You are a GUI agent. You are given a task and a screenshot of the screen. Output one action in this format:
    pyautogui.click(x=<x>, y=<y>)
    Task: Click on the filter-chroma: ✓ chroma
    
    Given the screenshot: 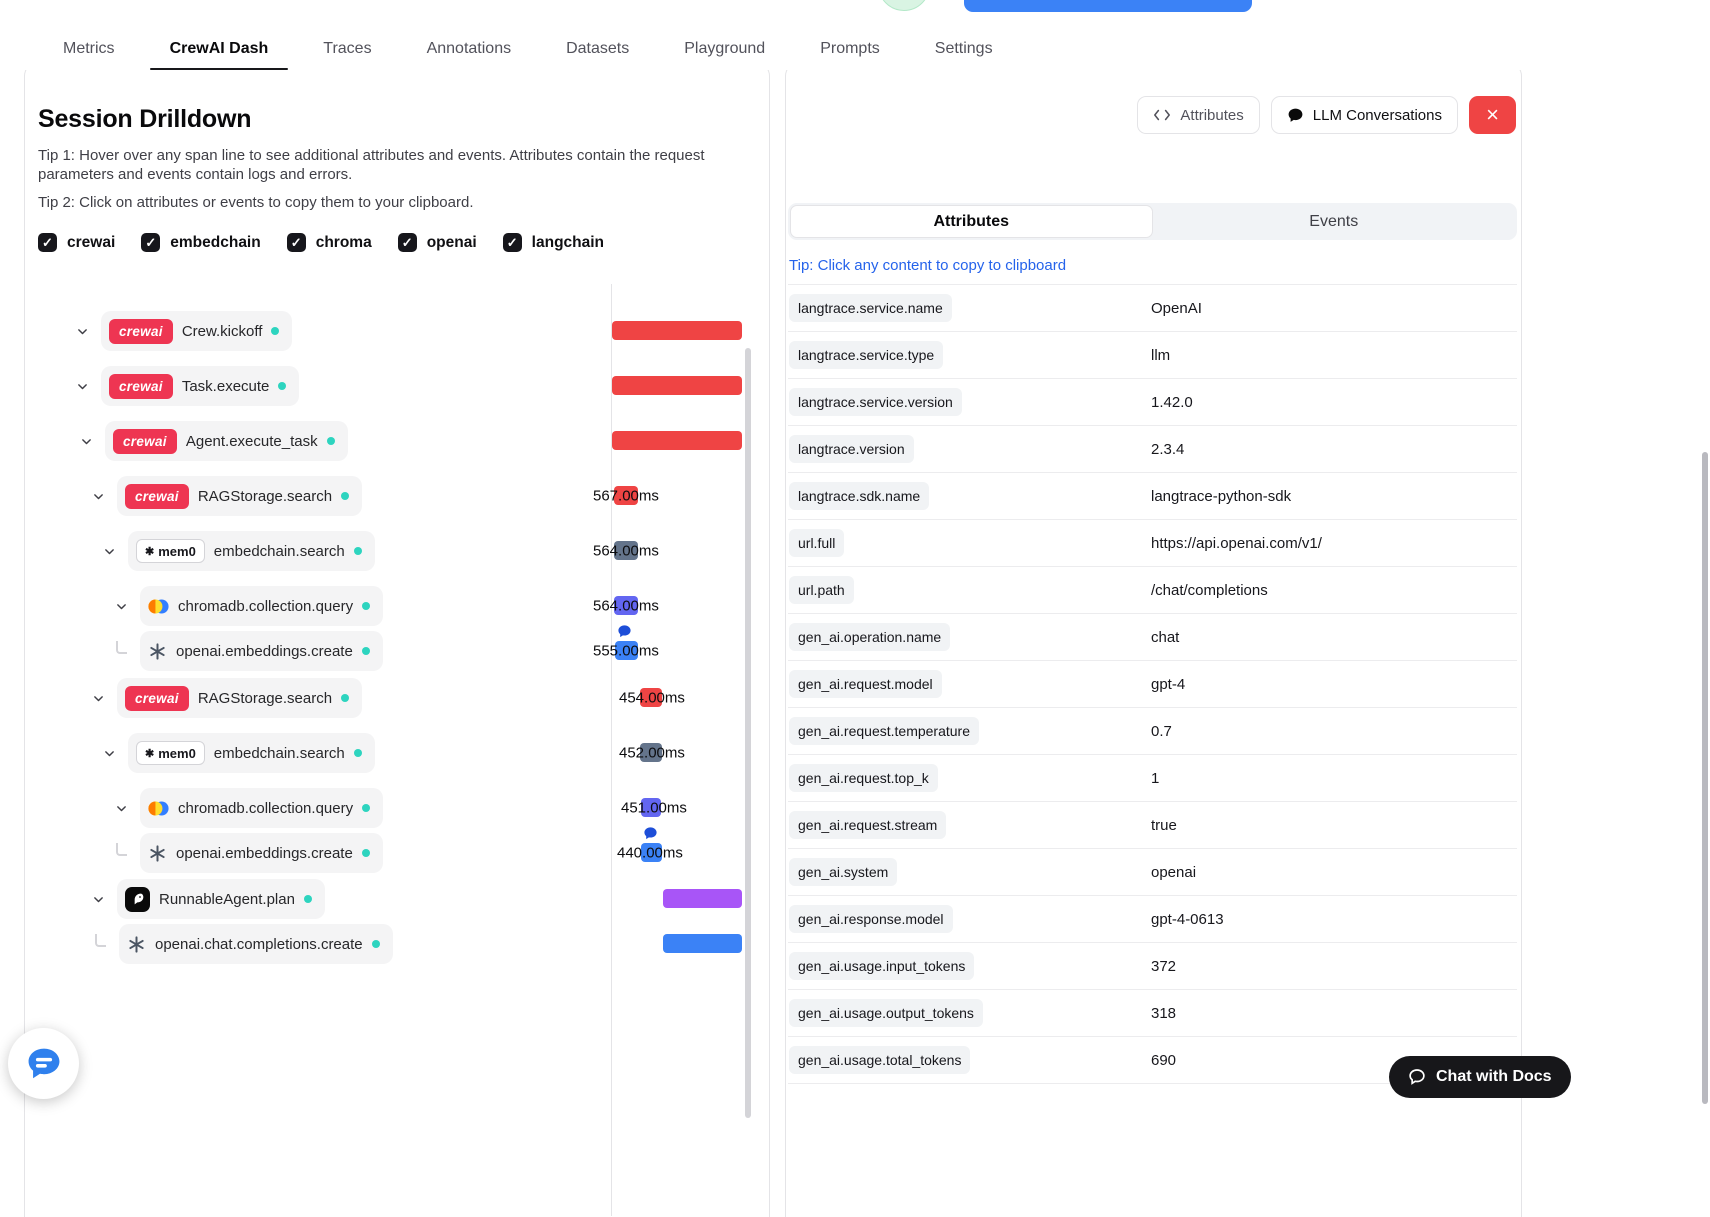 What is the action you would take?
    pyautogui.click(x=329, y=242)
    